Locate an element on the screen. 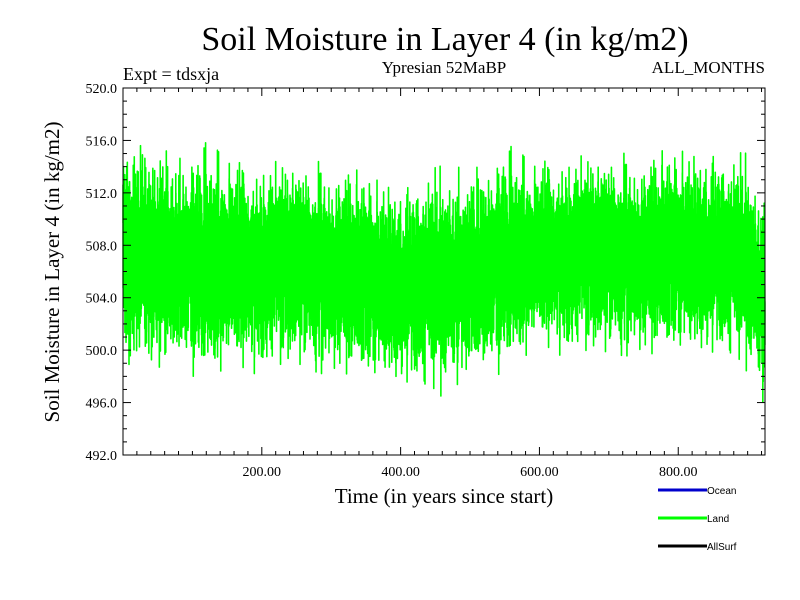 The image size is (800, 600). y-tick-label: 496.0 is located at coordinates (102, 404).